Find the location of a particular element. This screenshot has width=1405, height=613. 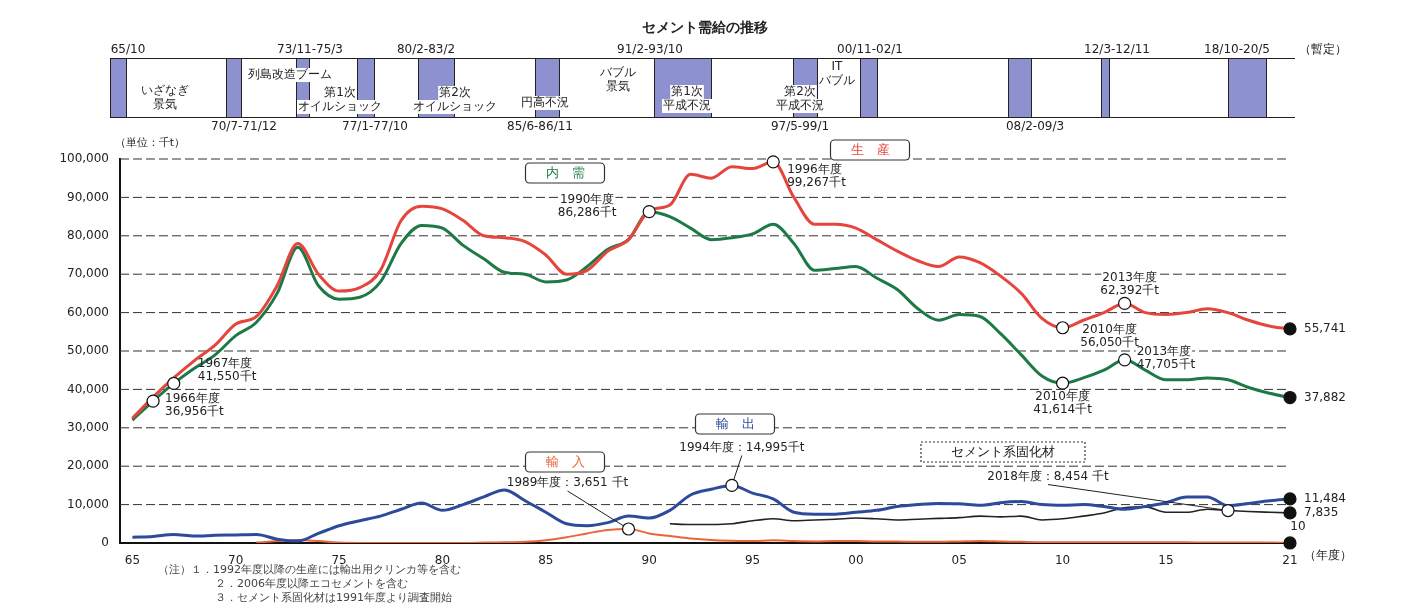

x-tick-label: 05 is located at coordinates (959, 560).